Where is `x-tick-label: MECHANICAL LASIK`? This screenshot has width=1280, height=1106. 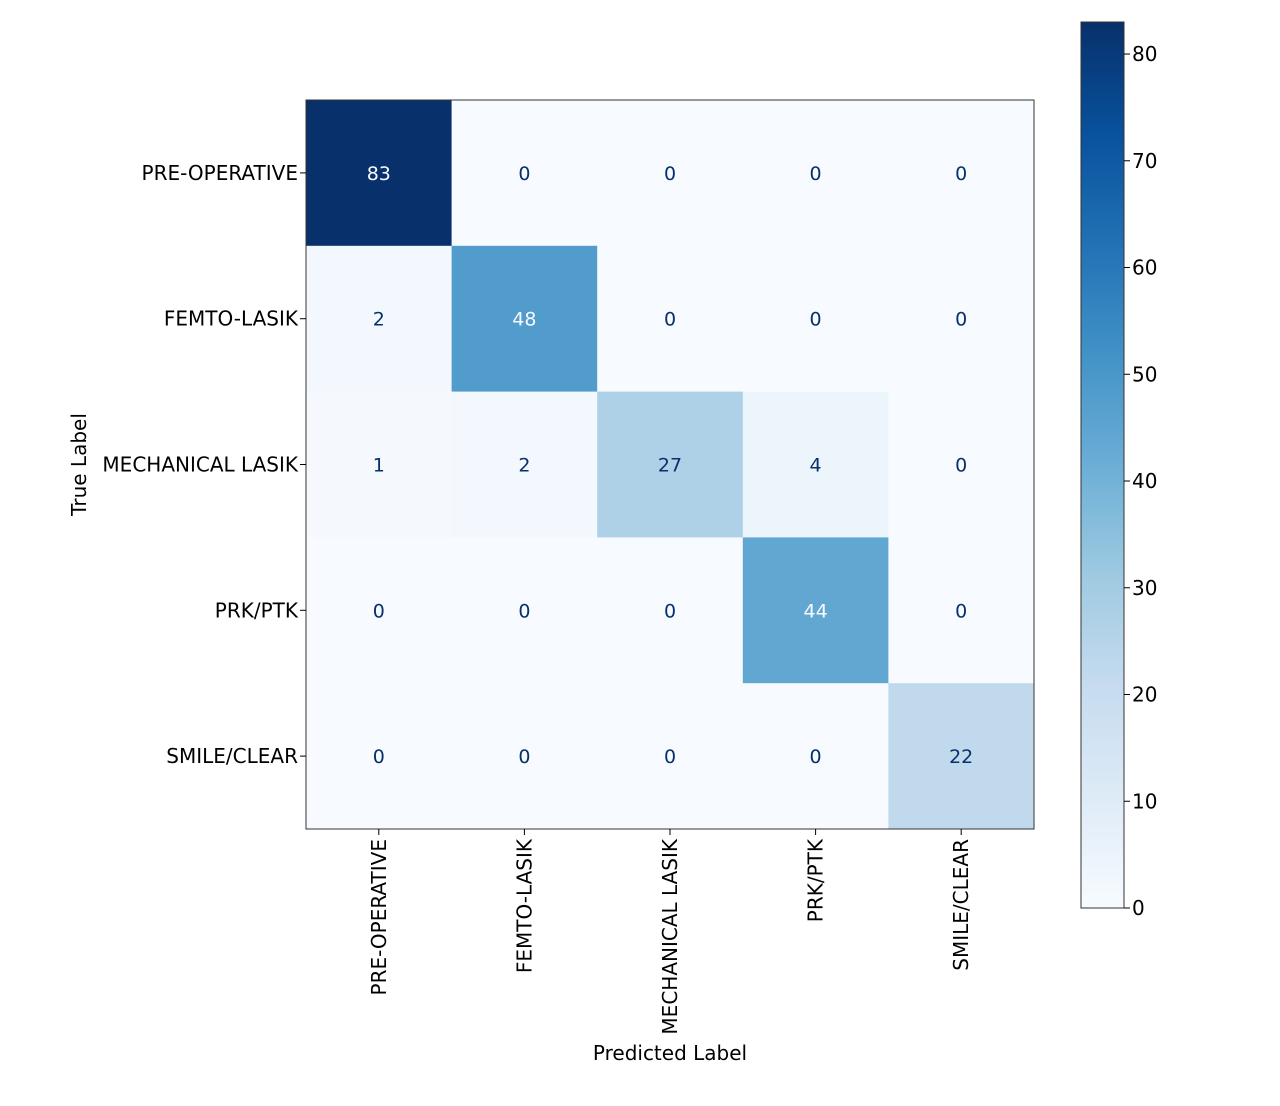 x-tick-label: MECHANICAL LASIK is located at coordinates (670, 936).